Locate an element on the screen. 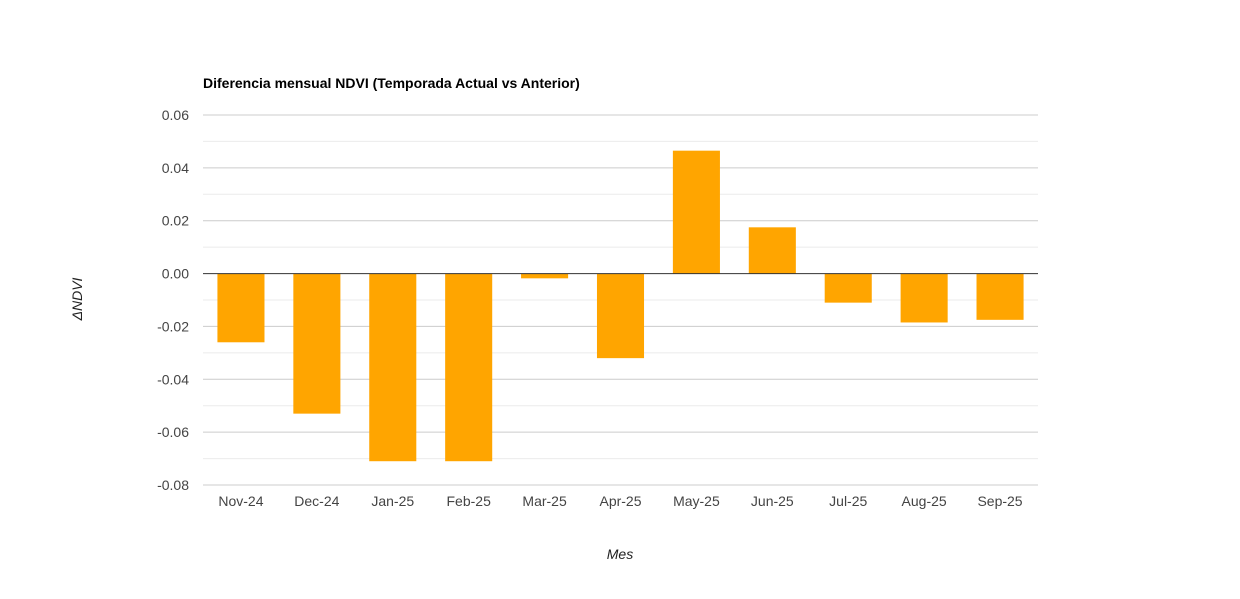 Image resolution: width=1240 pixels, height=599 pixels. y-tick-label: -0.06 is located at coordinates (173, 432).